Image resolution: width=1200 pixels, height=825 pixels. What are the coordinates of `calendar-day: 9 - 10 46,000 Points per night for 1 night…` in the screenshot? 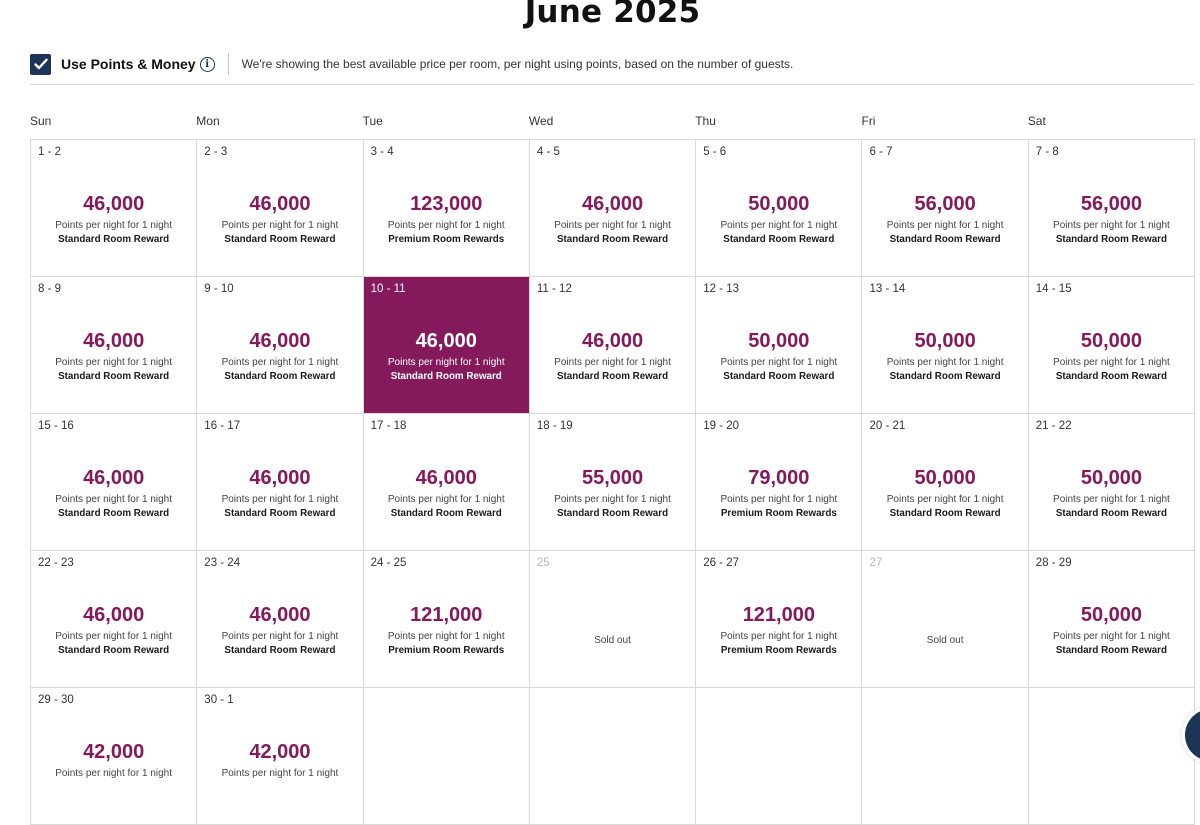 It's located at (280, 345).